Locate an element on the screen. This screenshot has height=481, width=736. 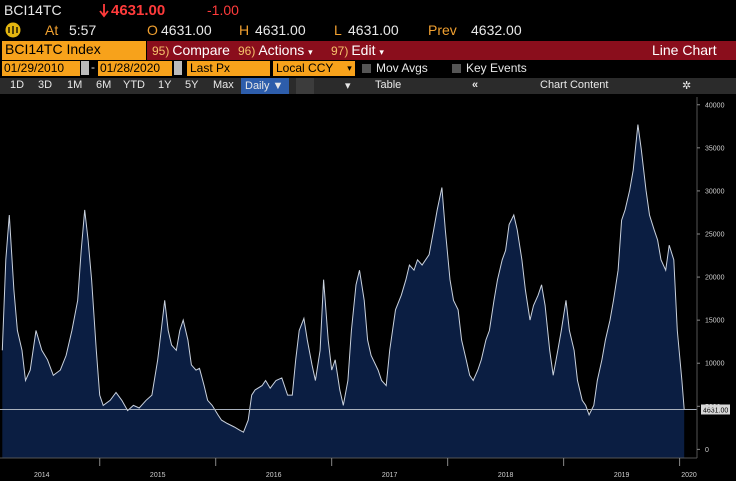
y-tick-label: 40000 is located at coordinates (715, 105).